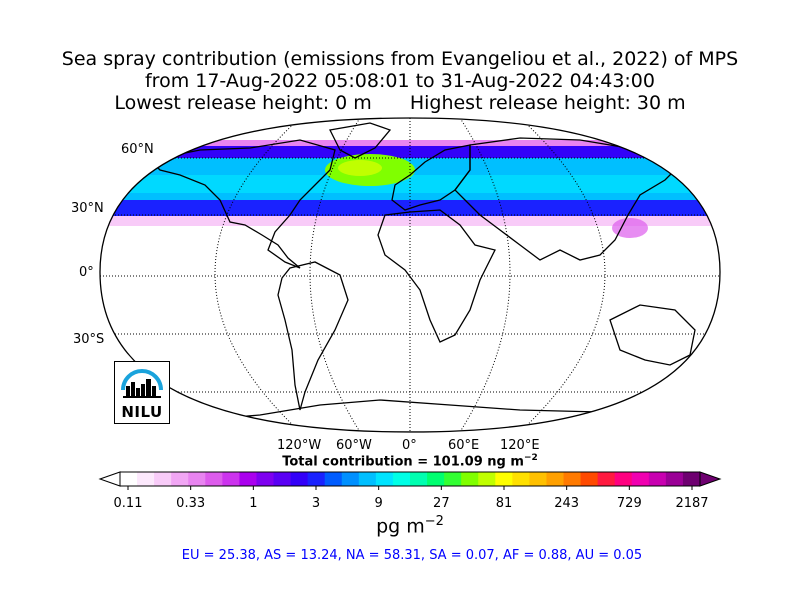  What do you see at coordinates (630, 228) in the screenshot?
I see `pacific-spots` at bounding box center [630, 228].